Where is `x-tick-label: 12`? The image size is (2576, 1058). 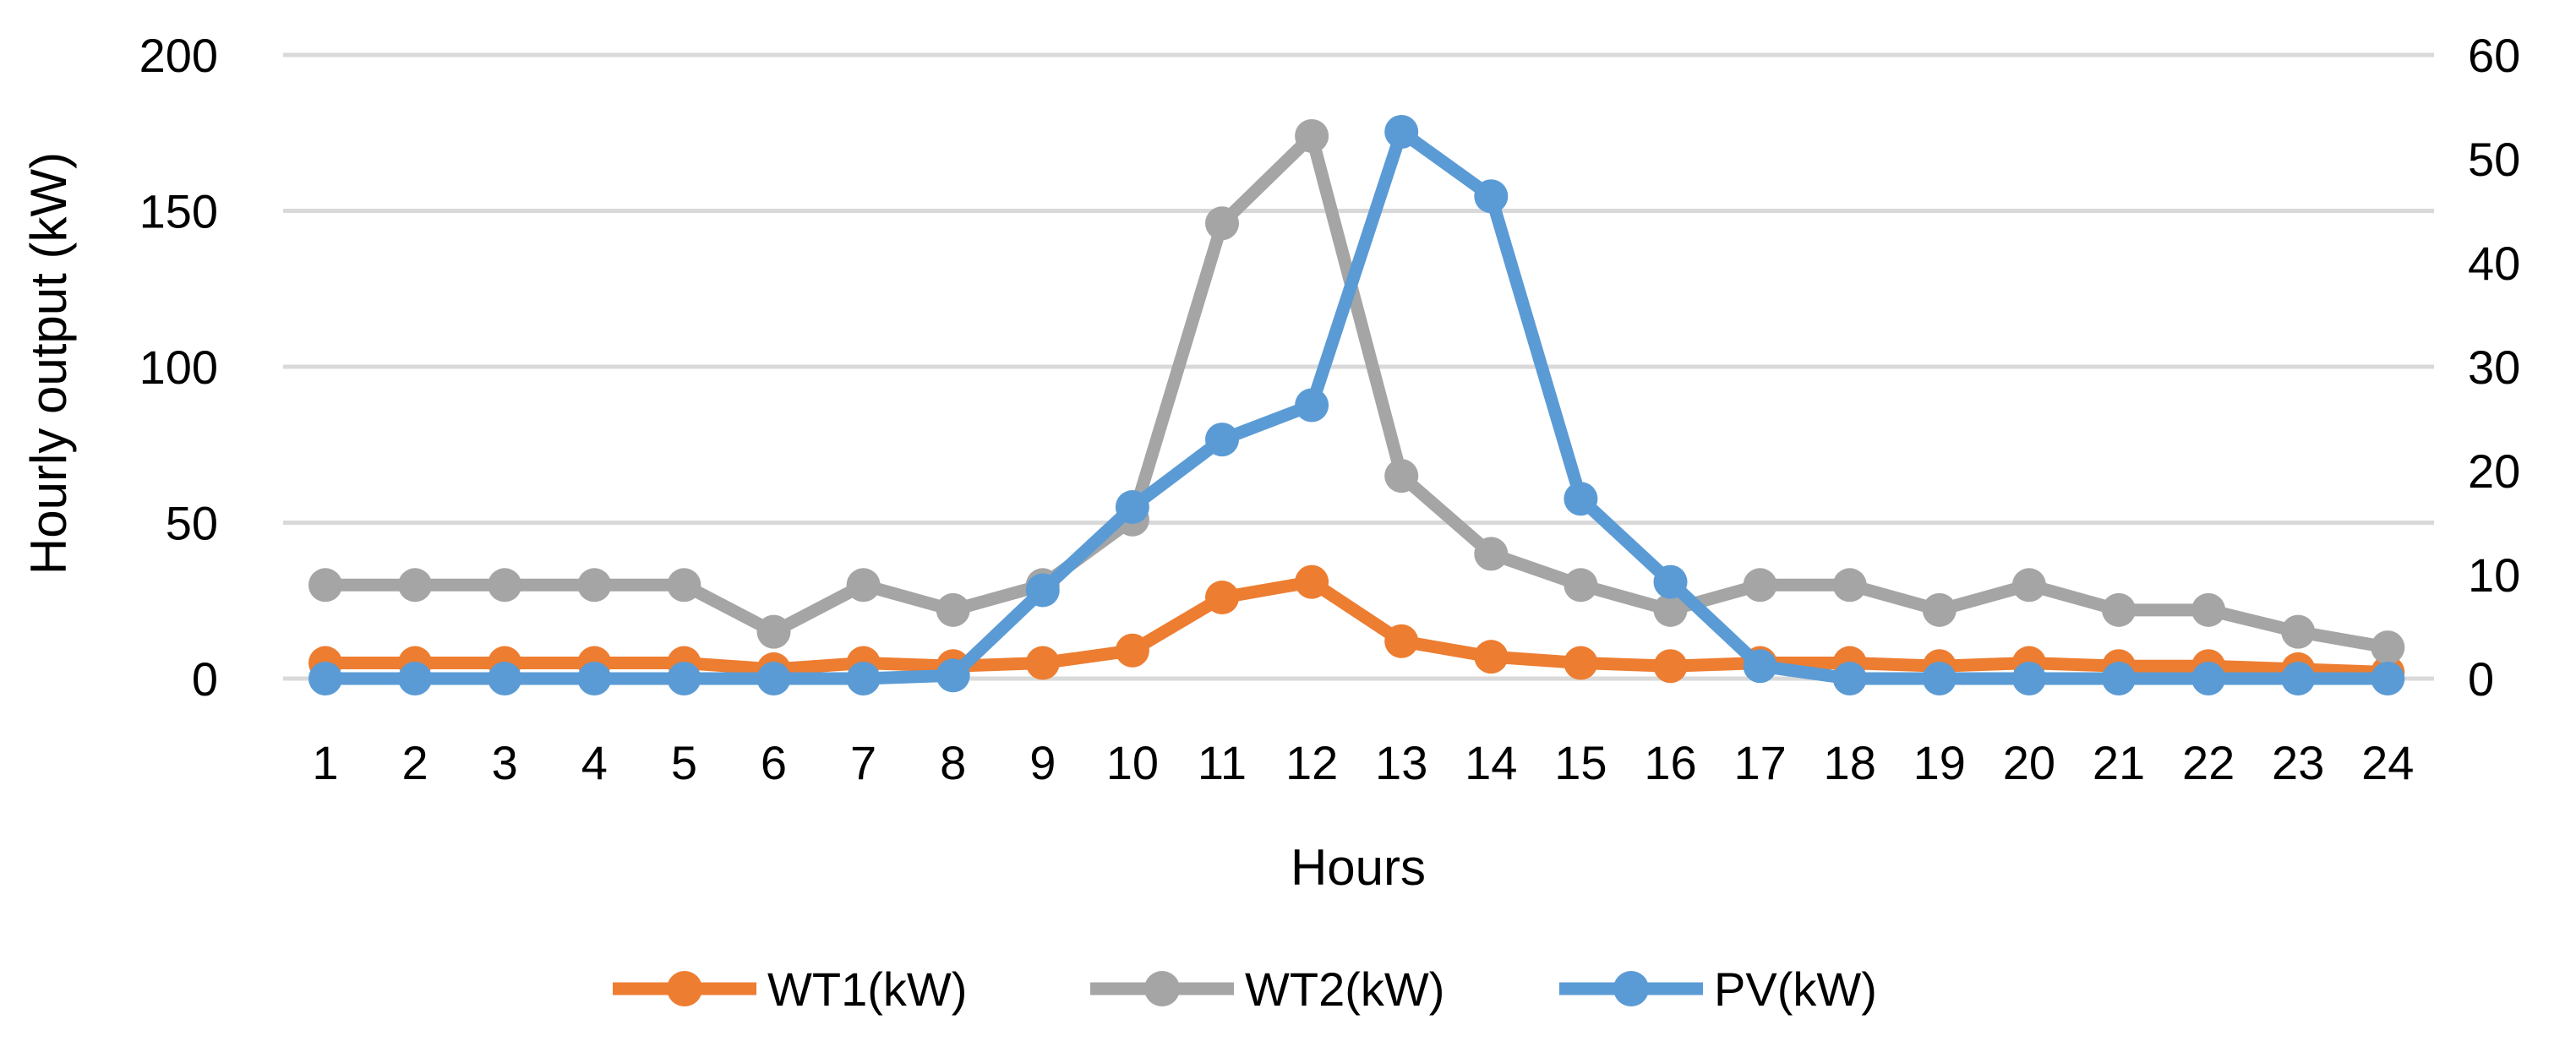 x-tick-label: 12 is located at coordinates (1311, 762).